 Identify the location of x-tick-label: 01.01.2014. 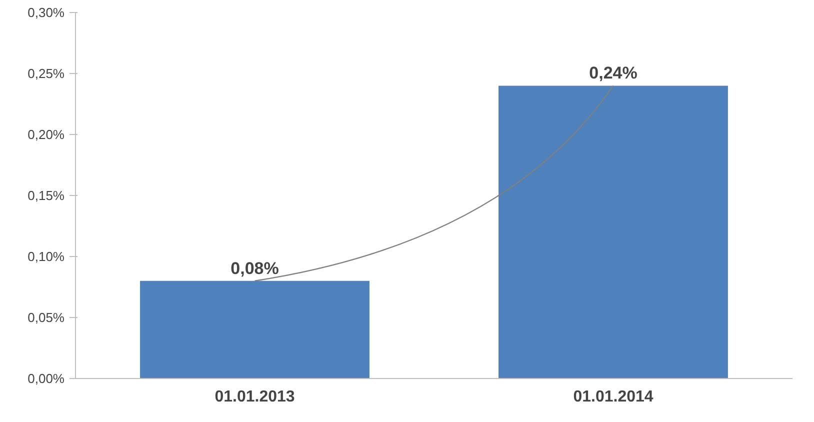
(613, 397).